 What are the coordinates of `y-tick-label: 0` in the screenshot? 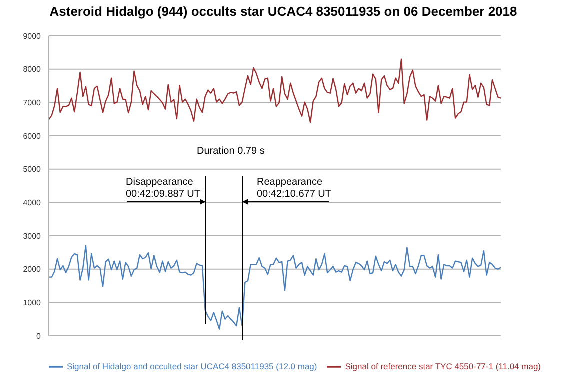 It's located at (39, 336).